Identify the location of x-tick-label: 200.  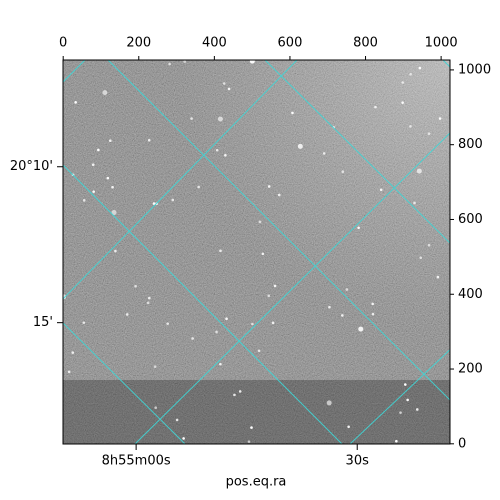
(138, 43).